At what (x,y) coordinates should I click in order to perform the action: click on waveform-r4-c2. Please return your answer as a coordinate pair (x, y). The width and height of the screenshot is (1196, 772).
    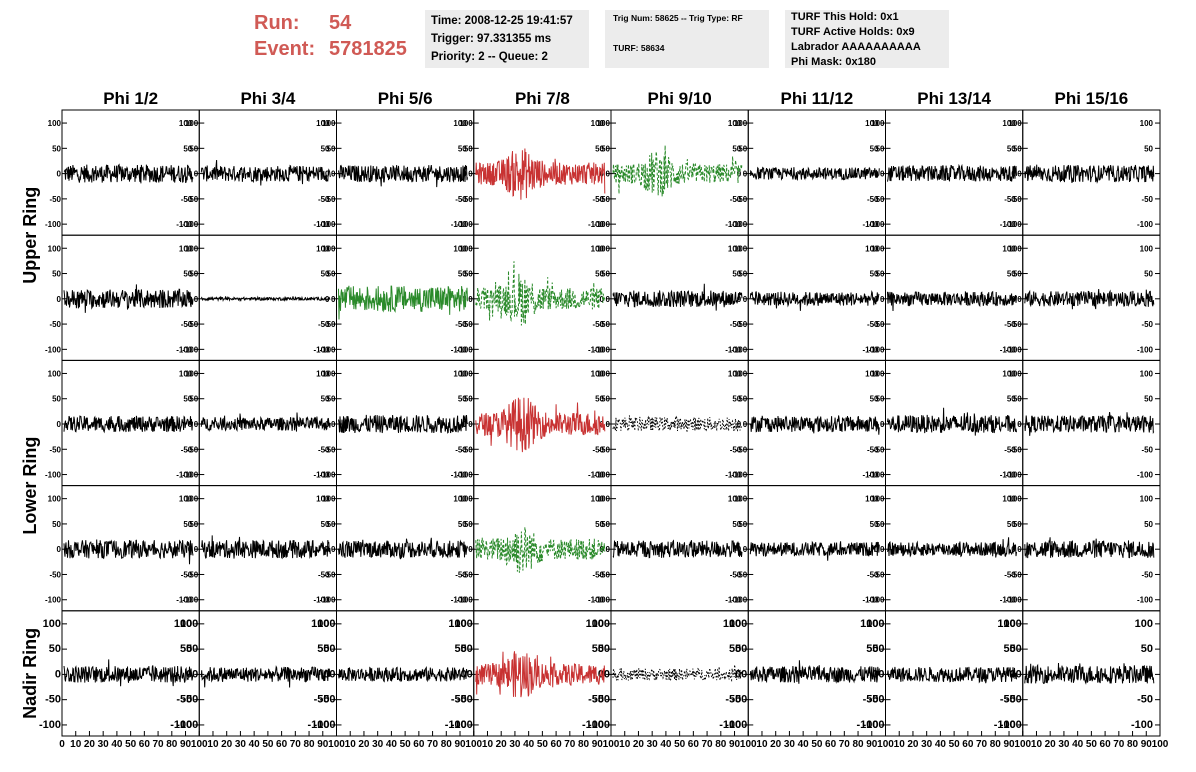
    Looking at the image, I should click on (265, 547).